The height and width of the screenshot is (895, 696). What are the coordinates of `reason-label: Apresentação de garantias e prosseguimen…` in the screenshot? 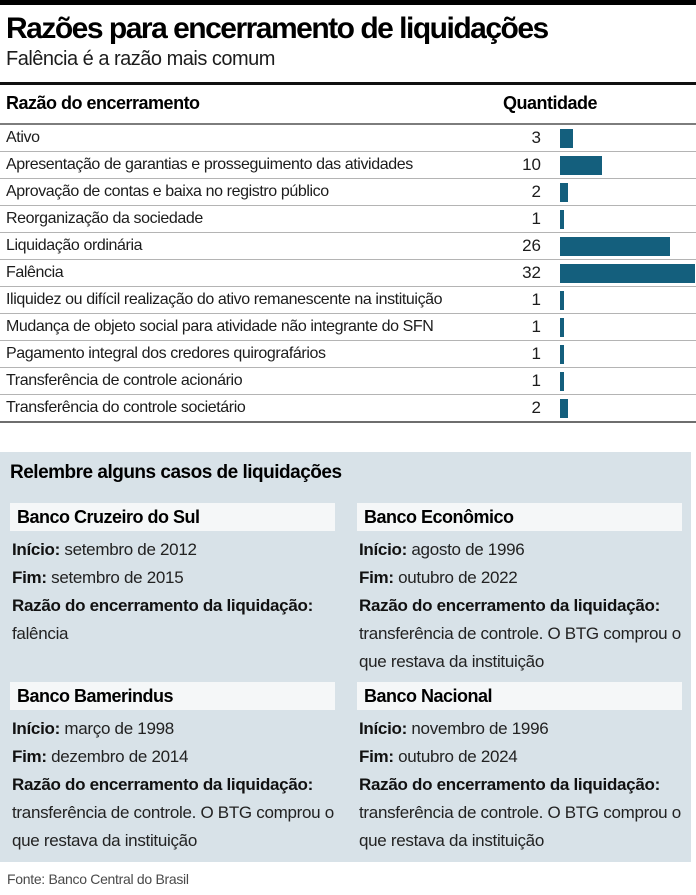 It's located at (209, 164).